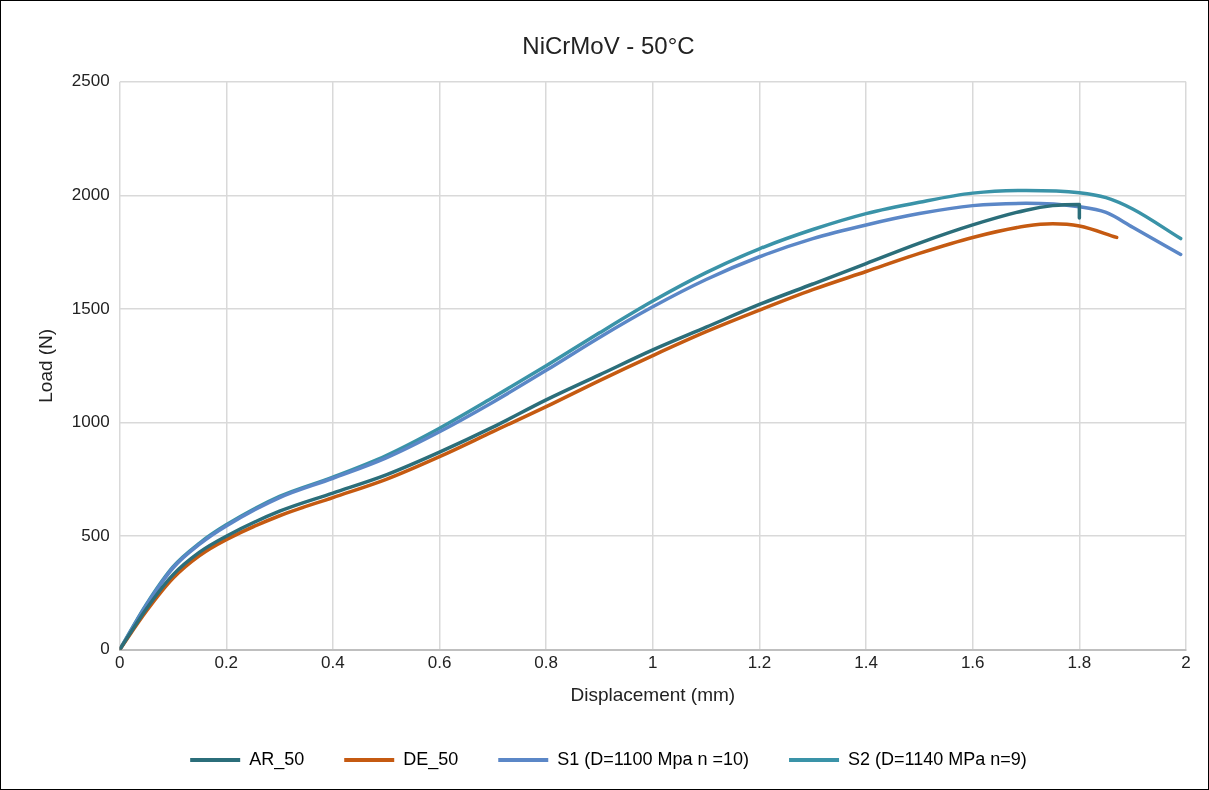 This screenshot has width=1209, height=790. What do you see at coordinates (653, 694) in the screenshot?
I see `x-axis-title: Displacement (mm)` at bounding box center [653, 694].